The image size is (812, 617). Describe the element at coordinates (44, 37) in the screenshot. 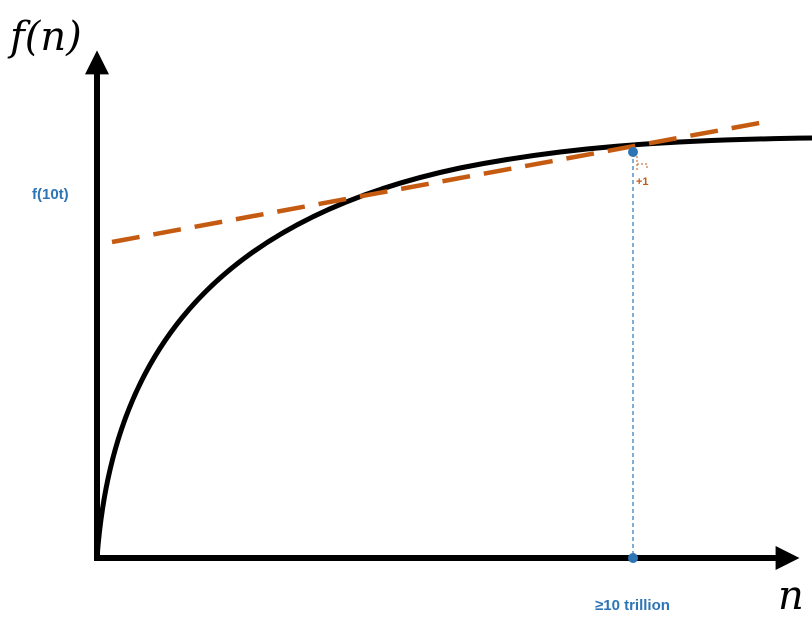

I see `y-axis-label: f(n)` at that location.